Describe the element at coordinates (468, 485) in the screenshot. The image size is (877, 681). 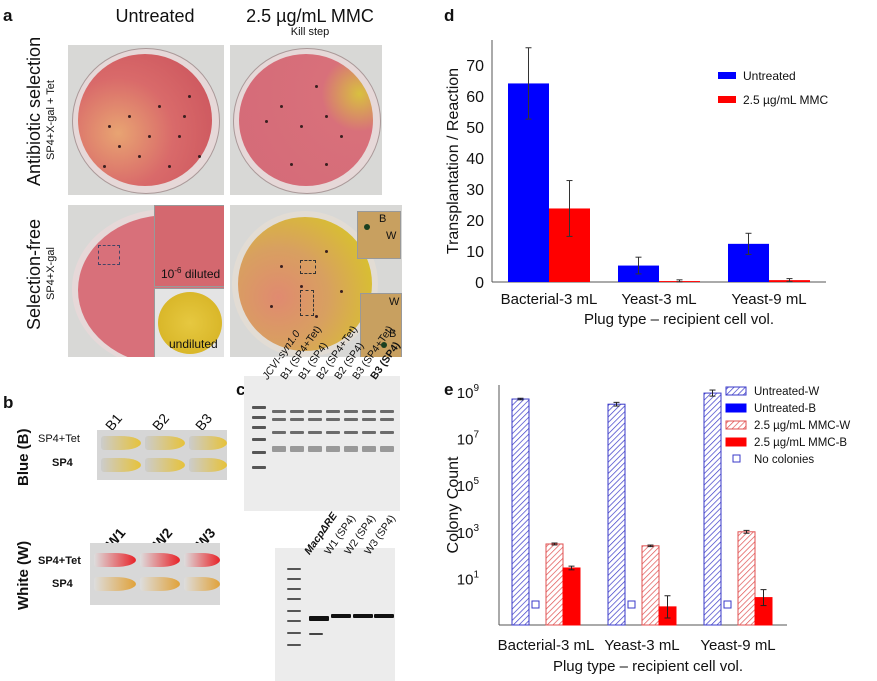
I see `y-tick-label: 10⁵` at that location.